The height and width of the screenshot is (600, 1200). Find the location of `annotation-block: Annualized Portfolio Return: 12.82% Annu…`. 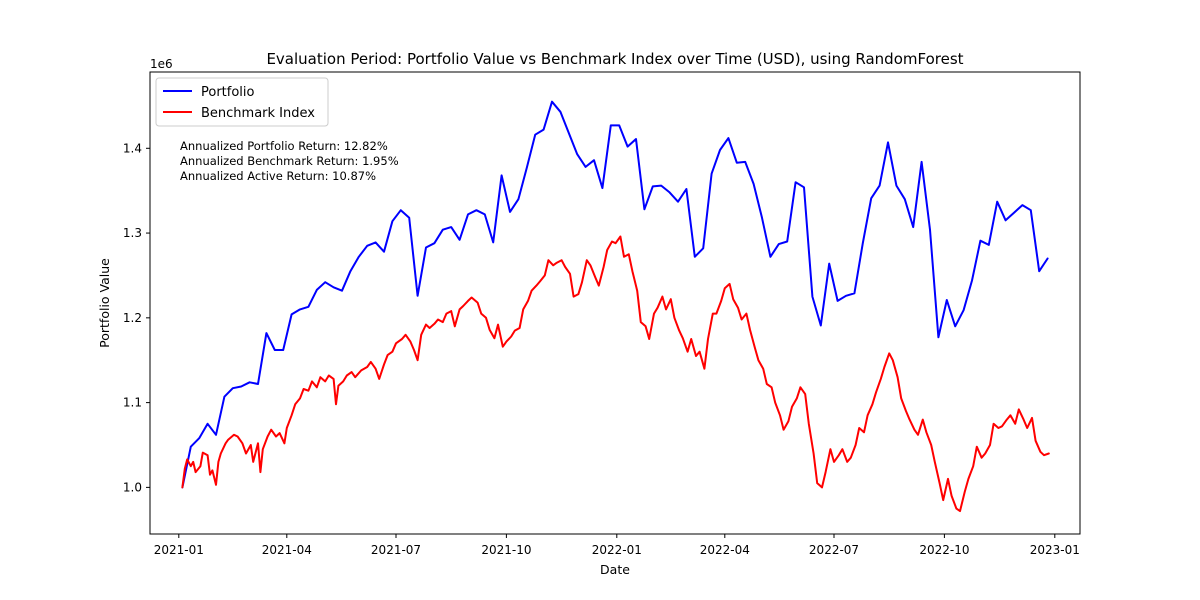

annotation-block: Annualized Portfolio Return: 12.82% Annu… is located at coordinates (289, 161).